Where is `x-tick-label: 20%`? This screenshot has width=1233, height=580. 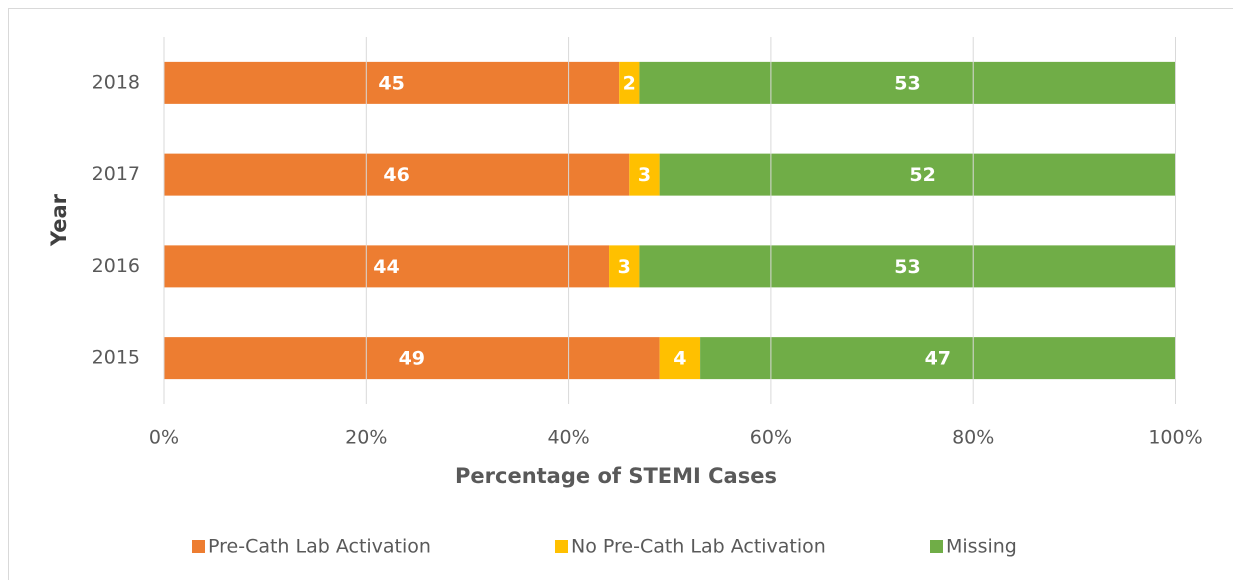 x-tick-label: 20% is located at coordinates (366, 438).